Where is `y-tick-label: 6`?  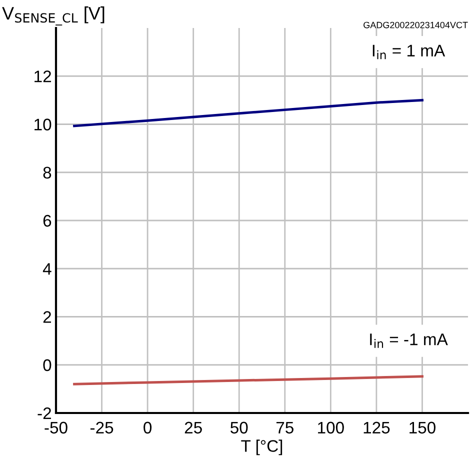
y-tick-label: 6 is located at coordinates (47, 220).